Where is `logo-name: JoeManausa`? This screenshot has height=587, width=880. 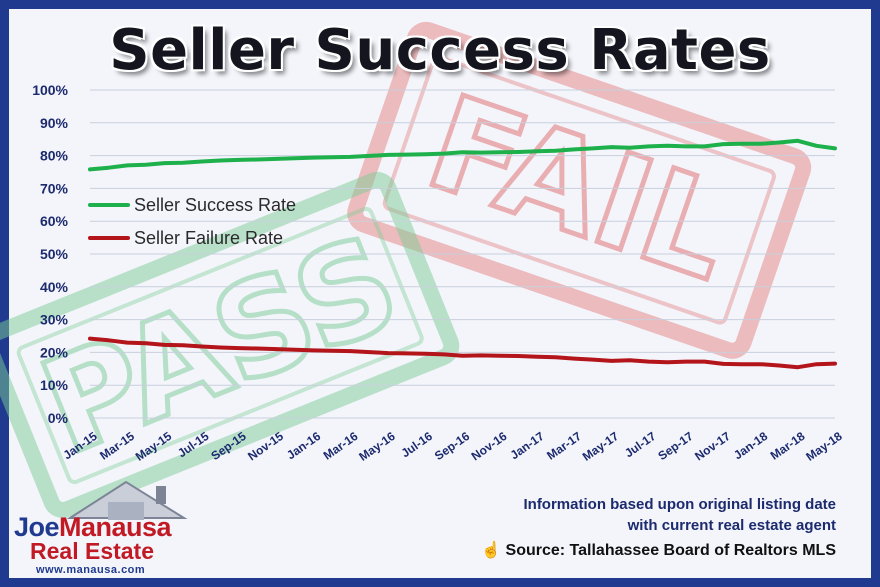
logo-name: JoeManausa is located at coordinates (93, 527).